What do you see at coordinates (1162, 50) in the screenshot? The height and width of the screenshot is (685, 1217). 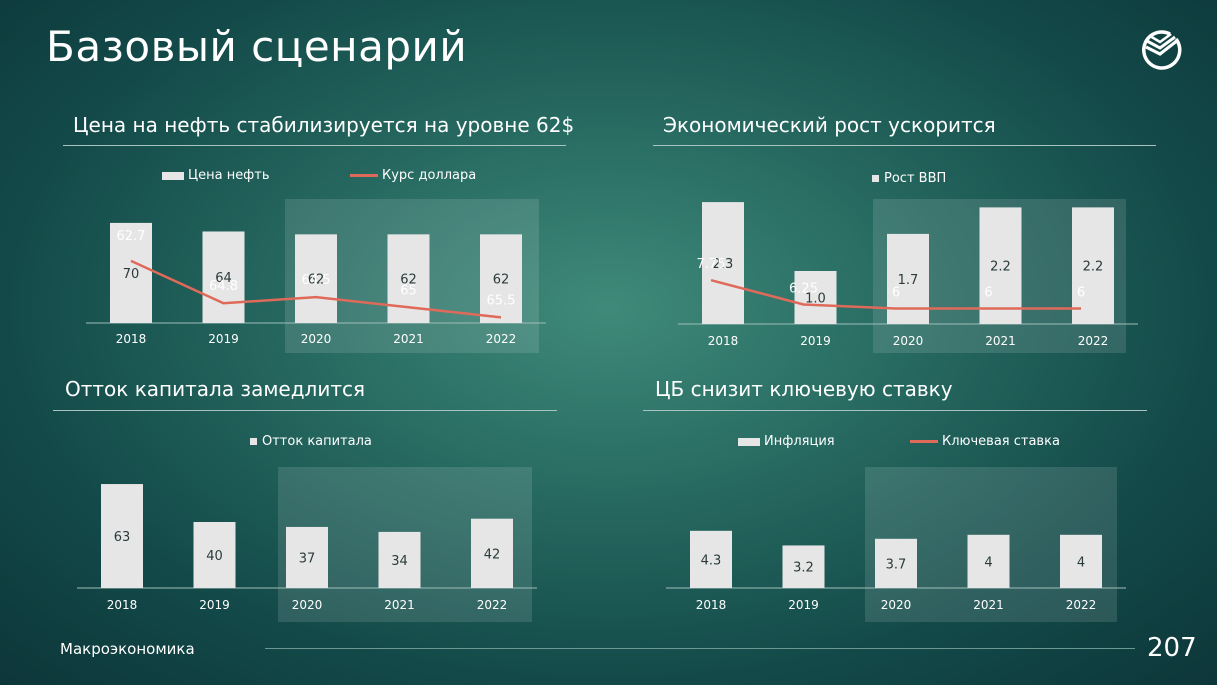 I see `sberbank-logo` at bounding box center [1162, 50].